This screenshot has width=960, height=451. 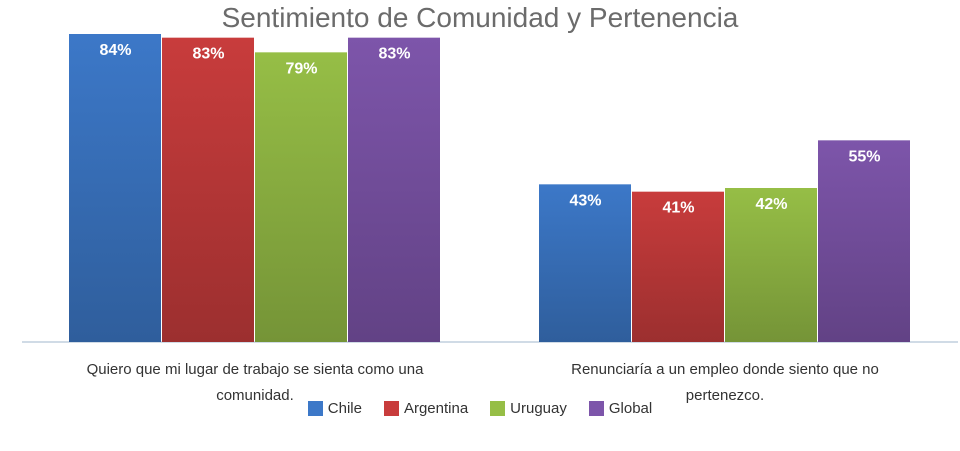 What do you see at coordinates (771, 204) in the screenshot?
I see `bar-value-label: 42%` at bounding box center [771, 204].